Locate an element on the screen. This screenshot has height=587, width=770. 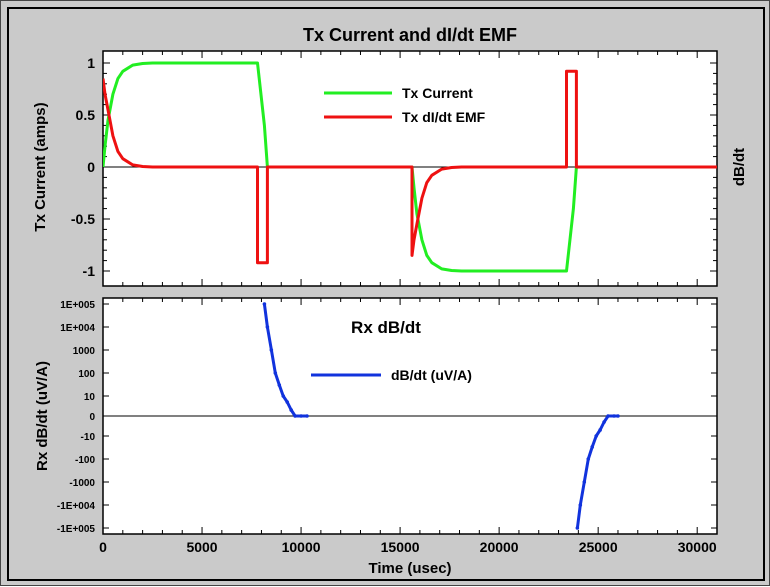
top-y-axis-label: Tx Current (amps) is located at coordinates (40, 166).